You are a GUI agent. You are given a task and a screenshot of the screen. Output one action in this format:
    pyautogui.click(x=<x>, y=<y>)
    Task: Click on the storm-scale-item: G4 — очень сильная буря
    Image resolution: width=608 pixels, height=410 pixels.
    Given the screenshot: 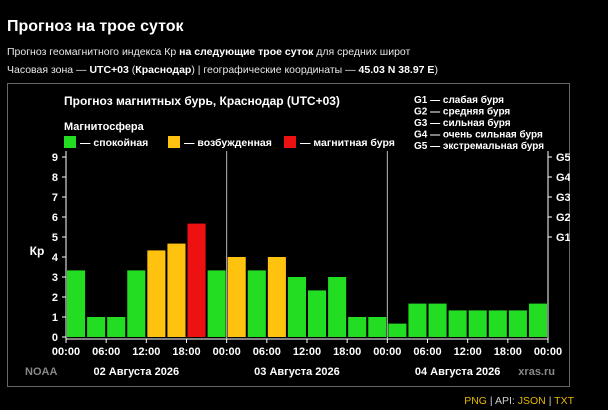 What is the action you would take?
    pyautogui.click(x=478, y=135)
    